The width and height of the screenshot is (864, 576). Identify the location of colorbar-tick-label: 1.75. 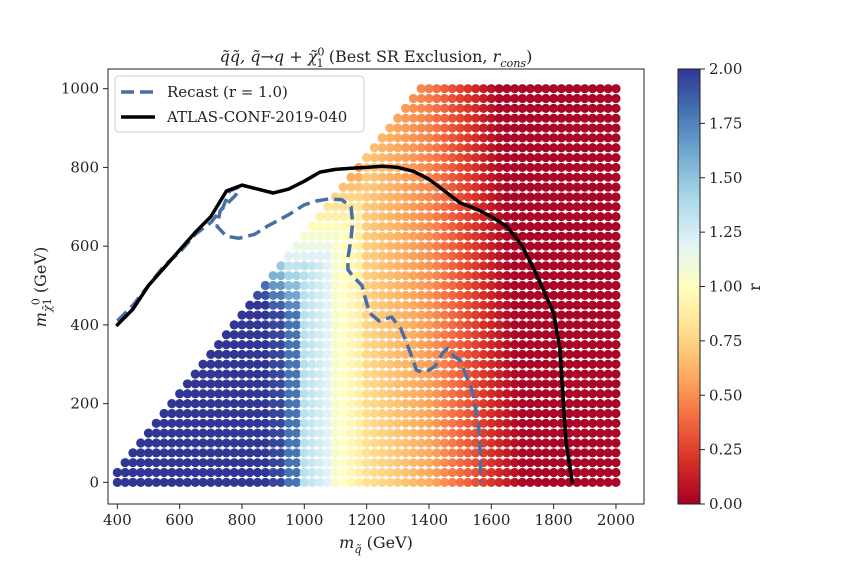
(725, 123).